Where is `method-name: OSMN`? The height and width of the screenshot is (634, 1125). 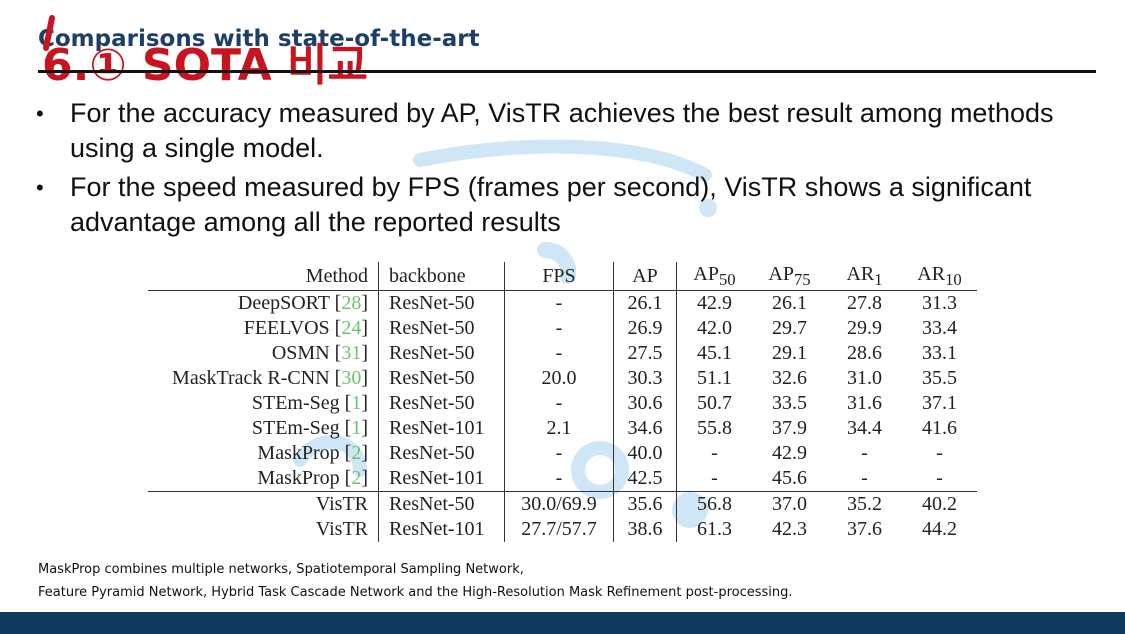
method-name: OSMN is located at coordinates (300, 353).